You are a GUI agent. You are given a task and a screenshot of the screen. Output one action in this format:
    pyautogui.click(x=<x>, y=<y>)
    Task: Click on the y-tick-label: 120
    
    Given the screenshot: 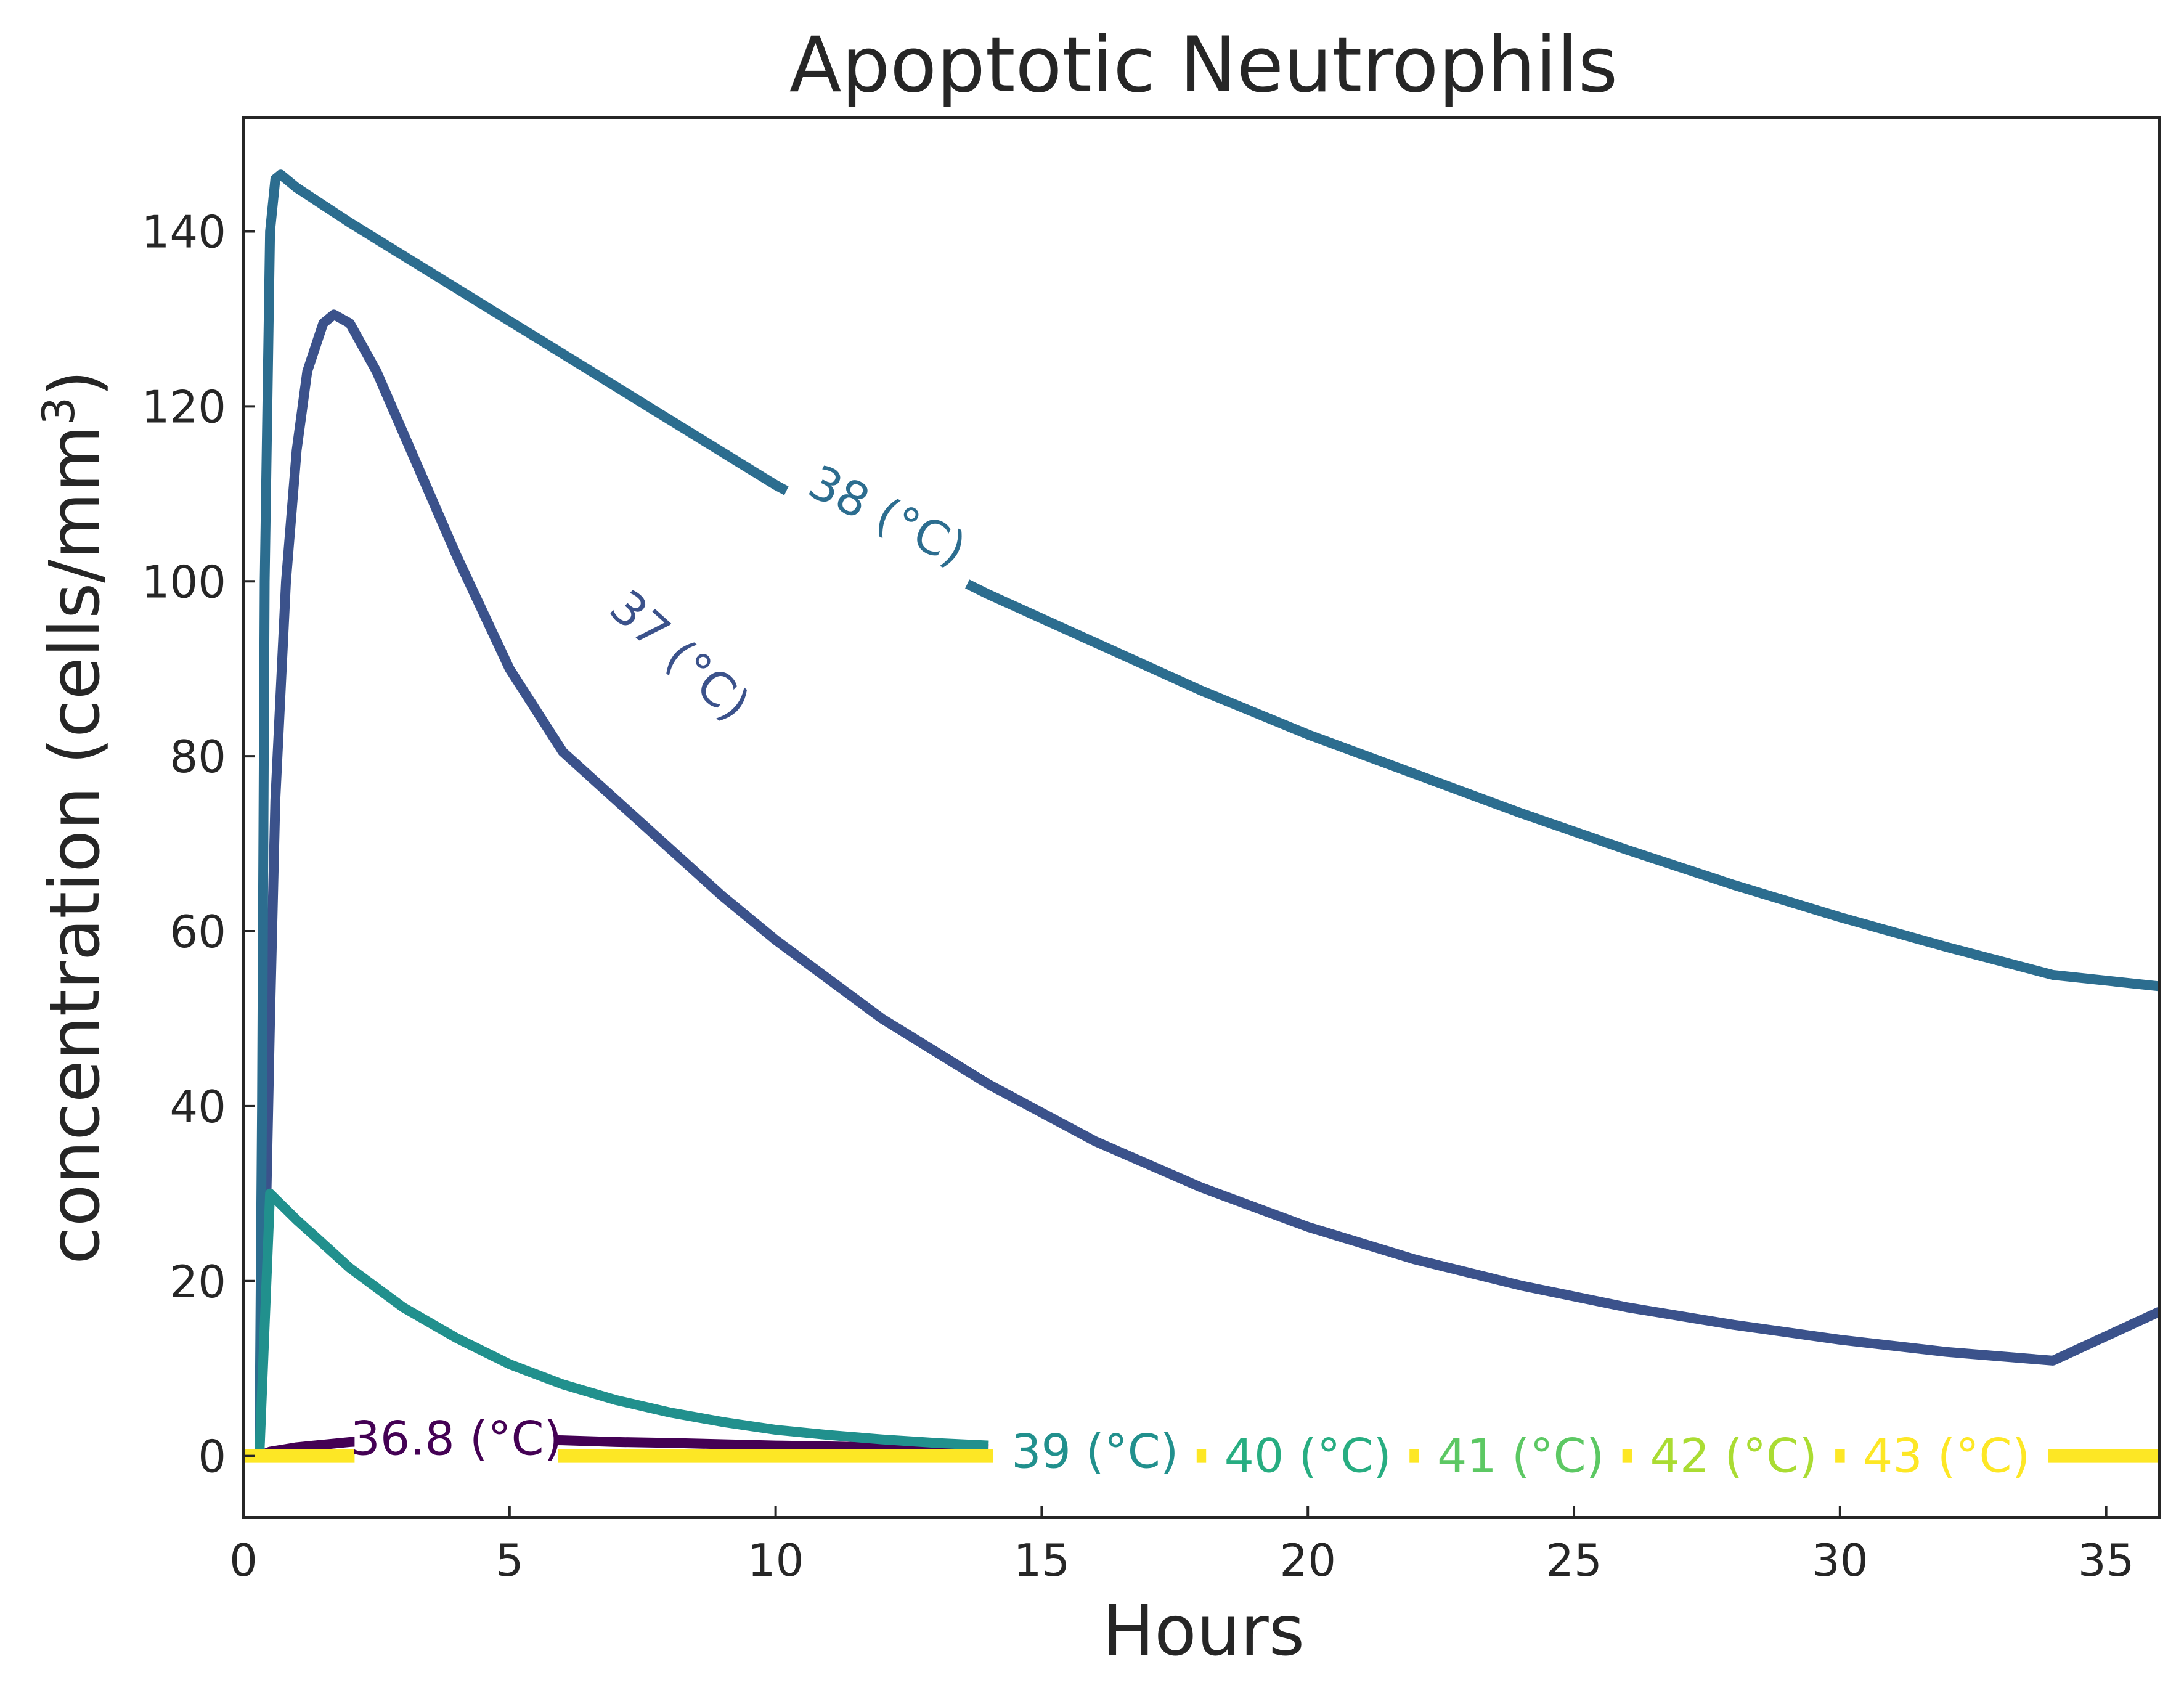 What is the action you would take?
    pyautogui.click(x=184, y=407)
    